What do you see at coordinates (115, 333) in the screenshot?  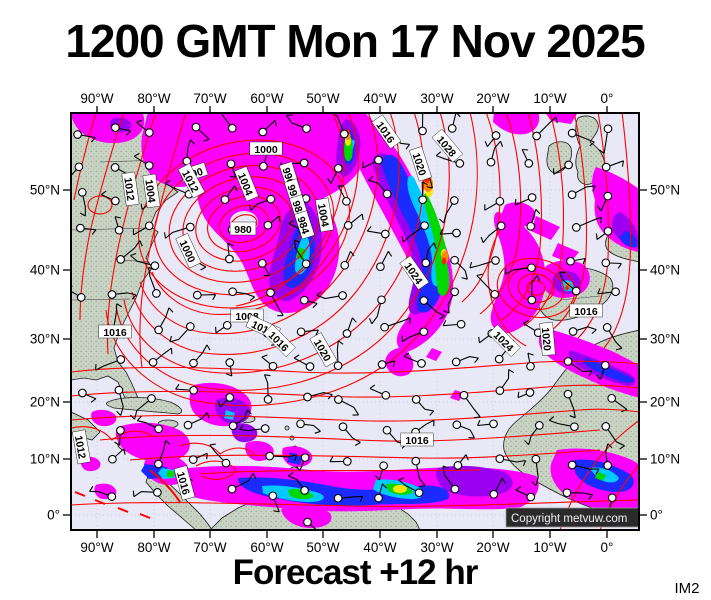 I see `svg-text: 1016` at bounding box center [115, 333].